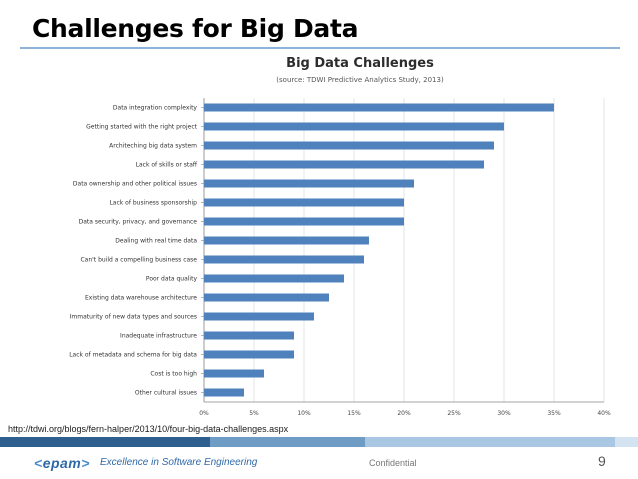 The image size is (638, 479). I want to click on x-tick-label: 35%, so click(554, 413).